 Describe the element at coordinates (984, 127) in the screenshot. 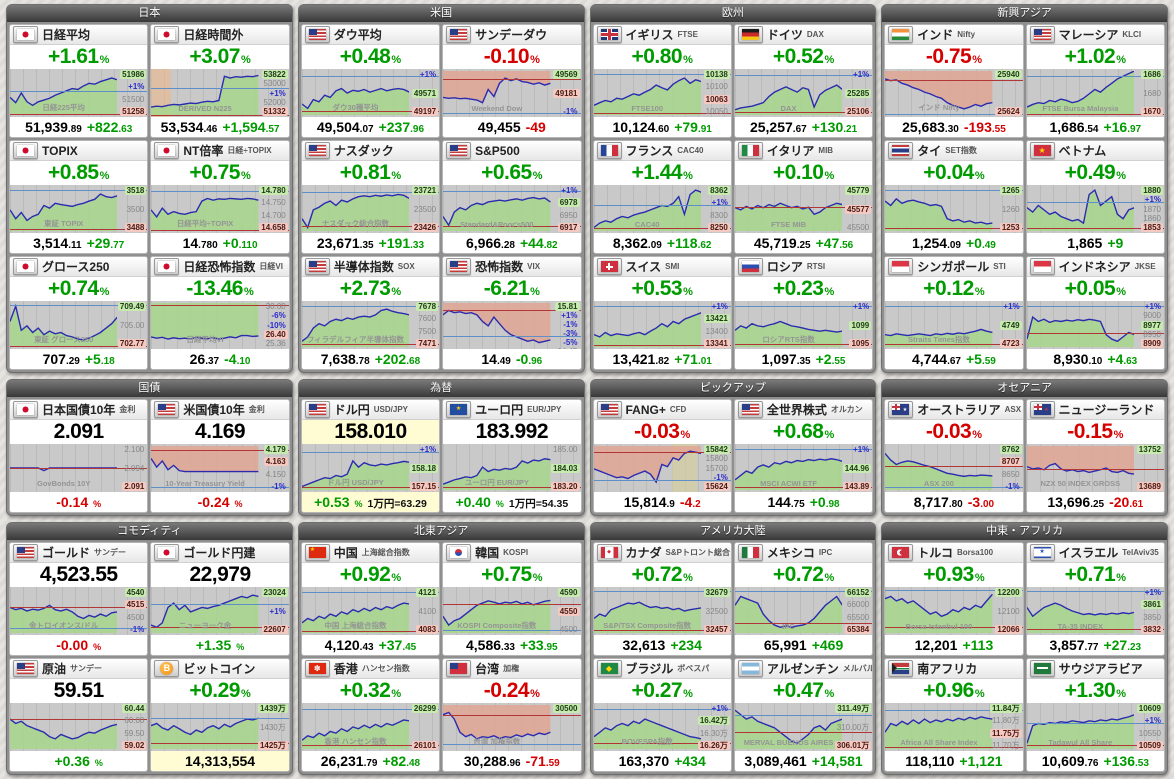

I see `price-change: -193.55` at that location.